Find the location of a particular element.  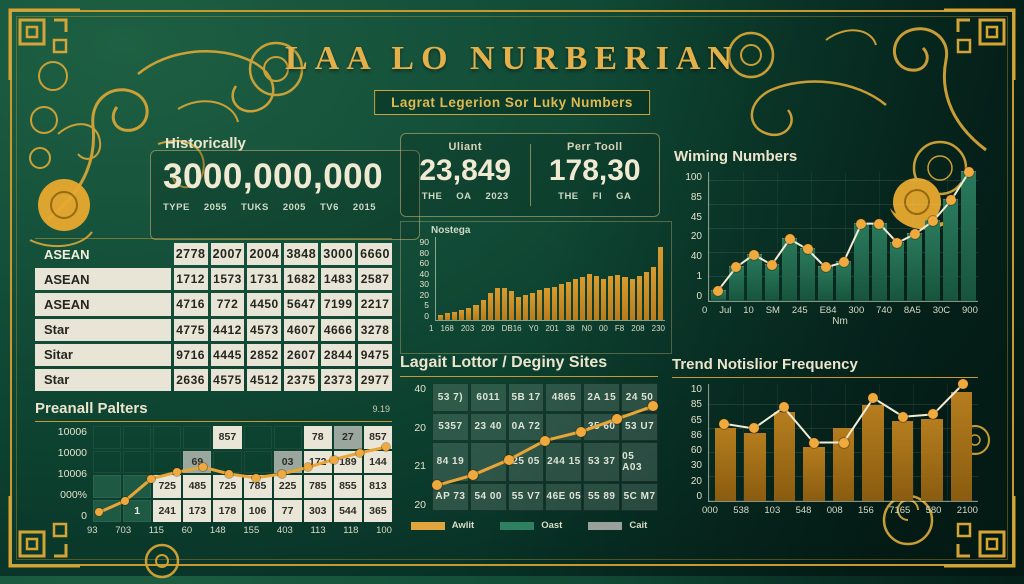

stat-divider is located at coordinates (530, 175).